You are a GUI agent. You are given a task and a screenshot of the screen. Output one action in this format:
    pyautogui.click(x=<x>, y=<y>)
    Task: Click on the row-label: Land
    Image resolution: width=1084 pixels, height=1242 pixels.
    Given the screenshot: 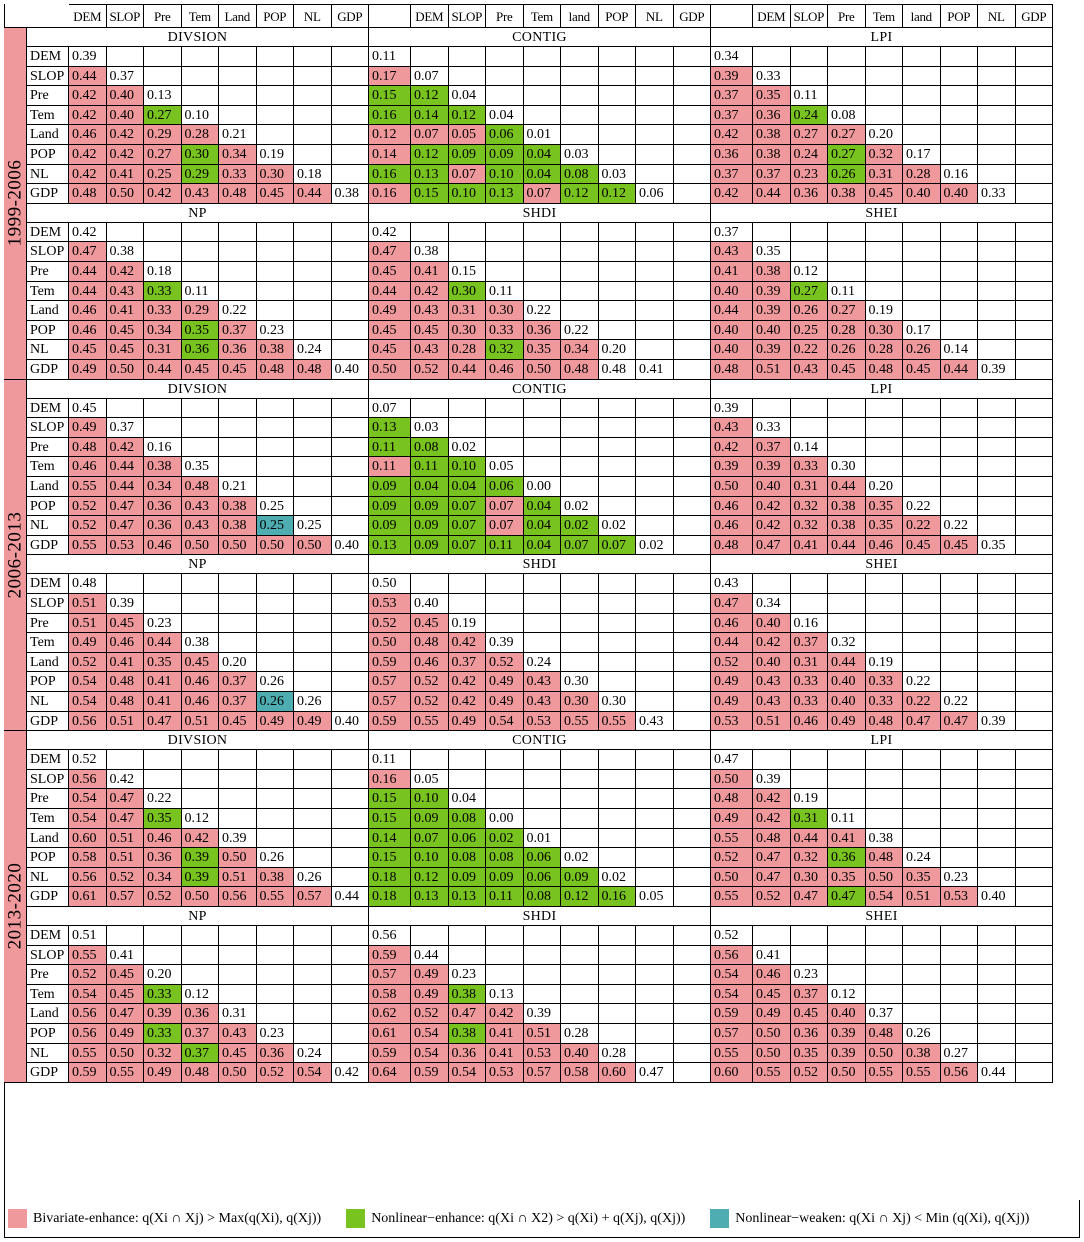 What is the action you would take?
    pyautogui.click(x=48, y=311)
    